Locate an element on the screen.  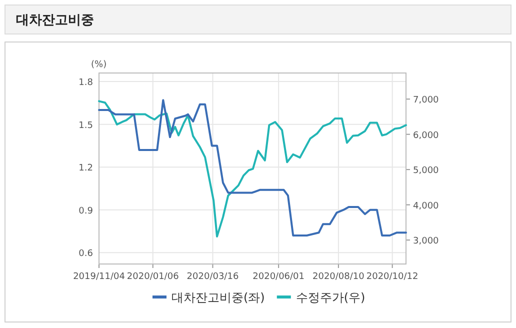
y-tick-label: 1.2 is located at coordinates (85, 169).